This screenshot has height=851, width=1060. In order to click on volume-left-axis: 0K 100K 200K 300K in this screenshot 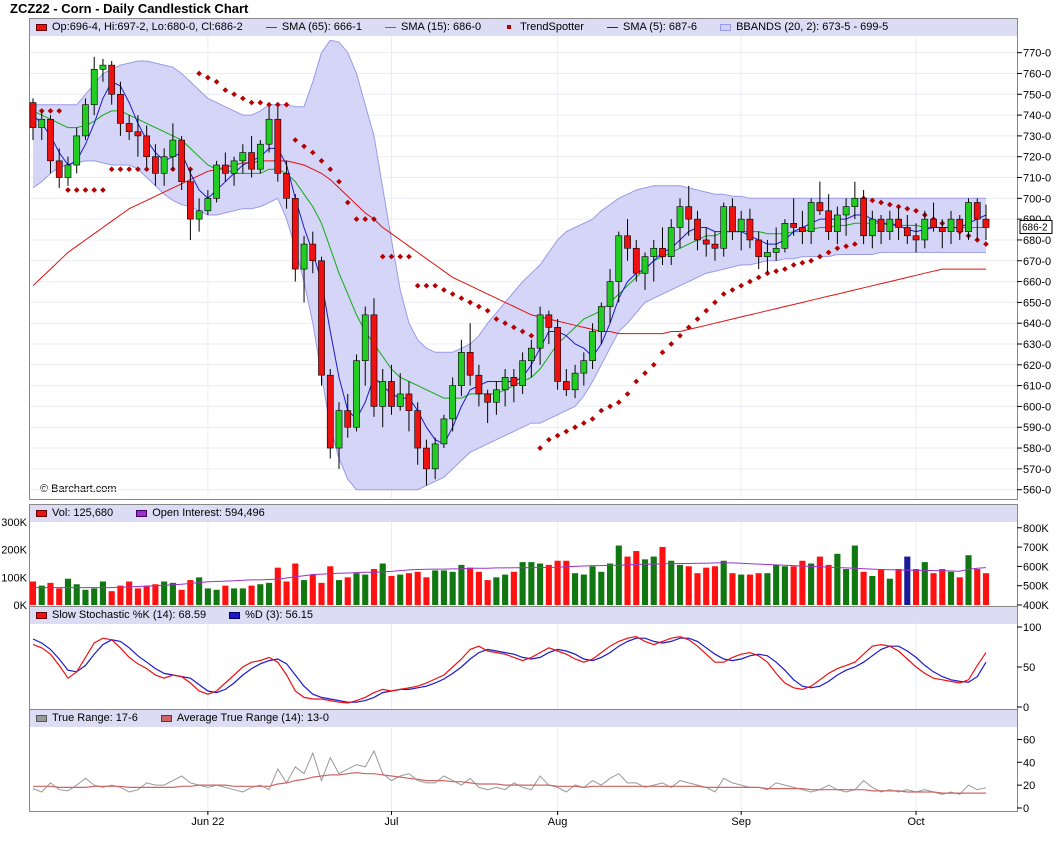, I will do `click(14, 564)`.